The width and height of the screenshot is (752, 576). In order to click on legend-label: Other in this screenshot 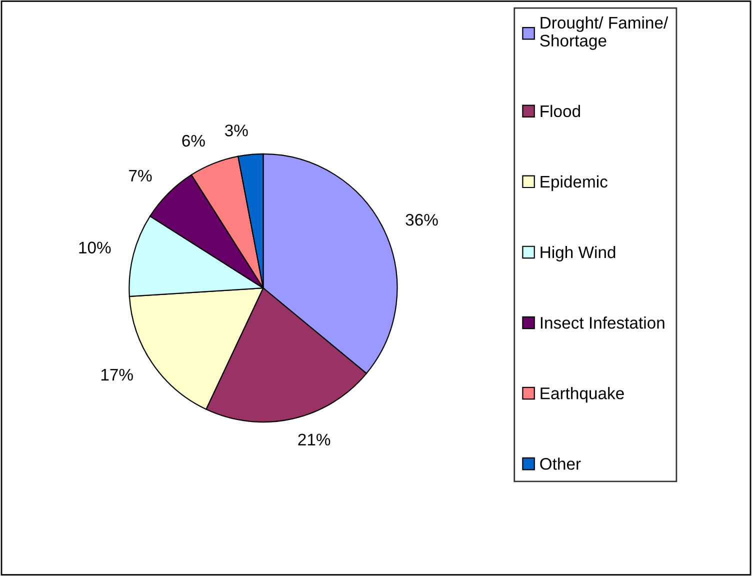, I will do `click(560, 464)`.